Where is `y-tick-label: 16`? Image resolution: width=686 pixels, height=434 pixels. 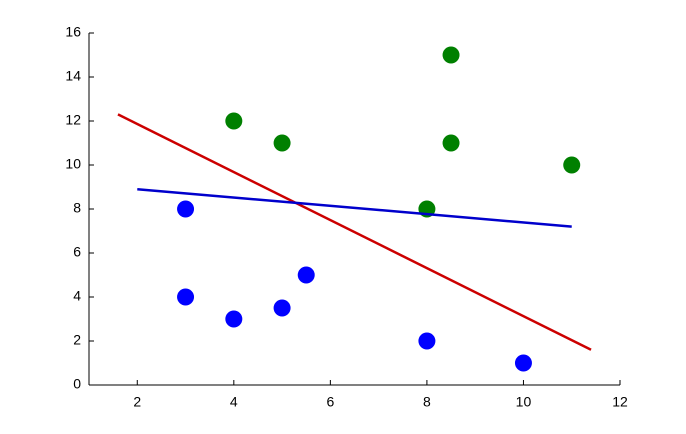
y-tick-label: 16 is located at coordinates (73, 32).